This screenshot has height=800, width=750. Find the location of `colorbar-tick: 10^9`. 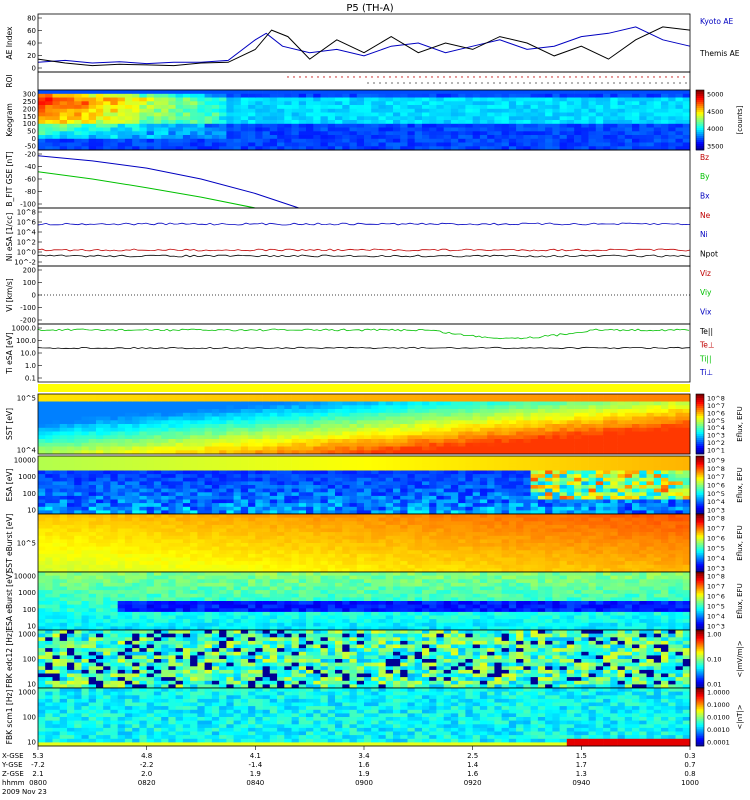

colorbar-tick: 10^9 is located at coordinates (716, 461).